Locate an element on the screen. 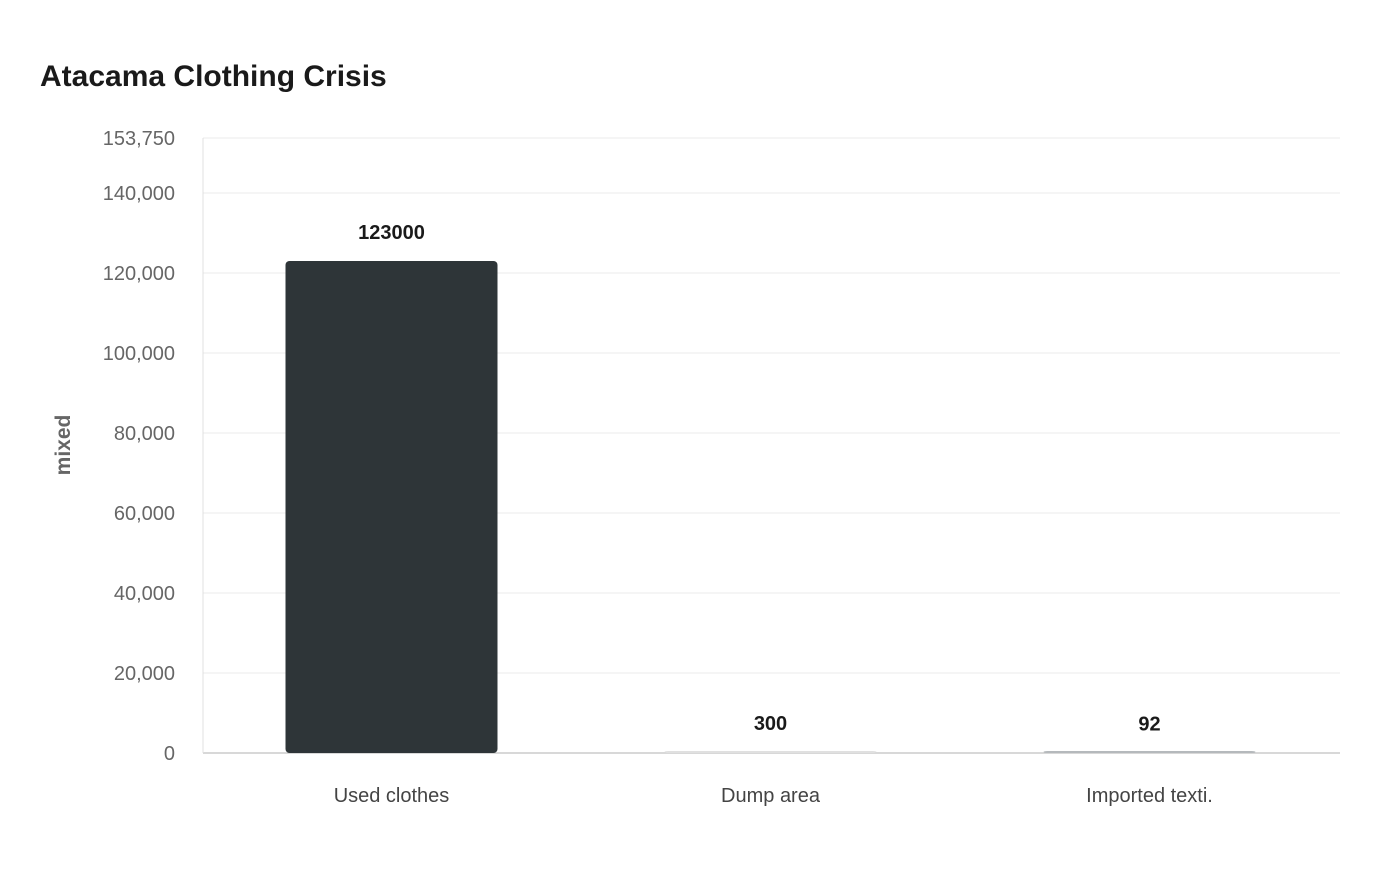 Image resolution: width=1400 pixels, height=880 pixels. y-tick-label: 0 is located at coordinates (169, 754).